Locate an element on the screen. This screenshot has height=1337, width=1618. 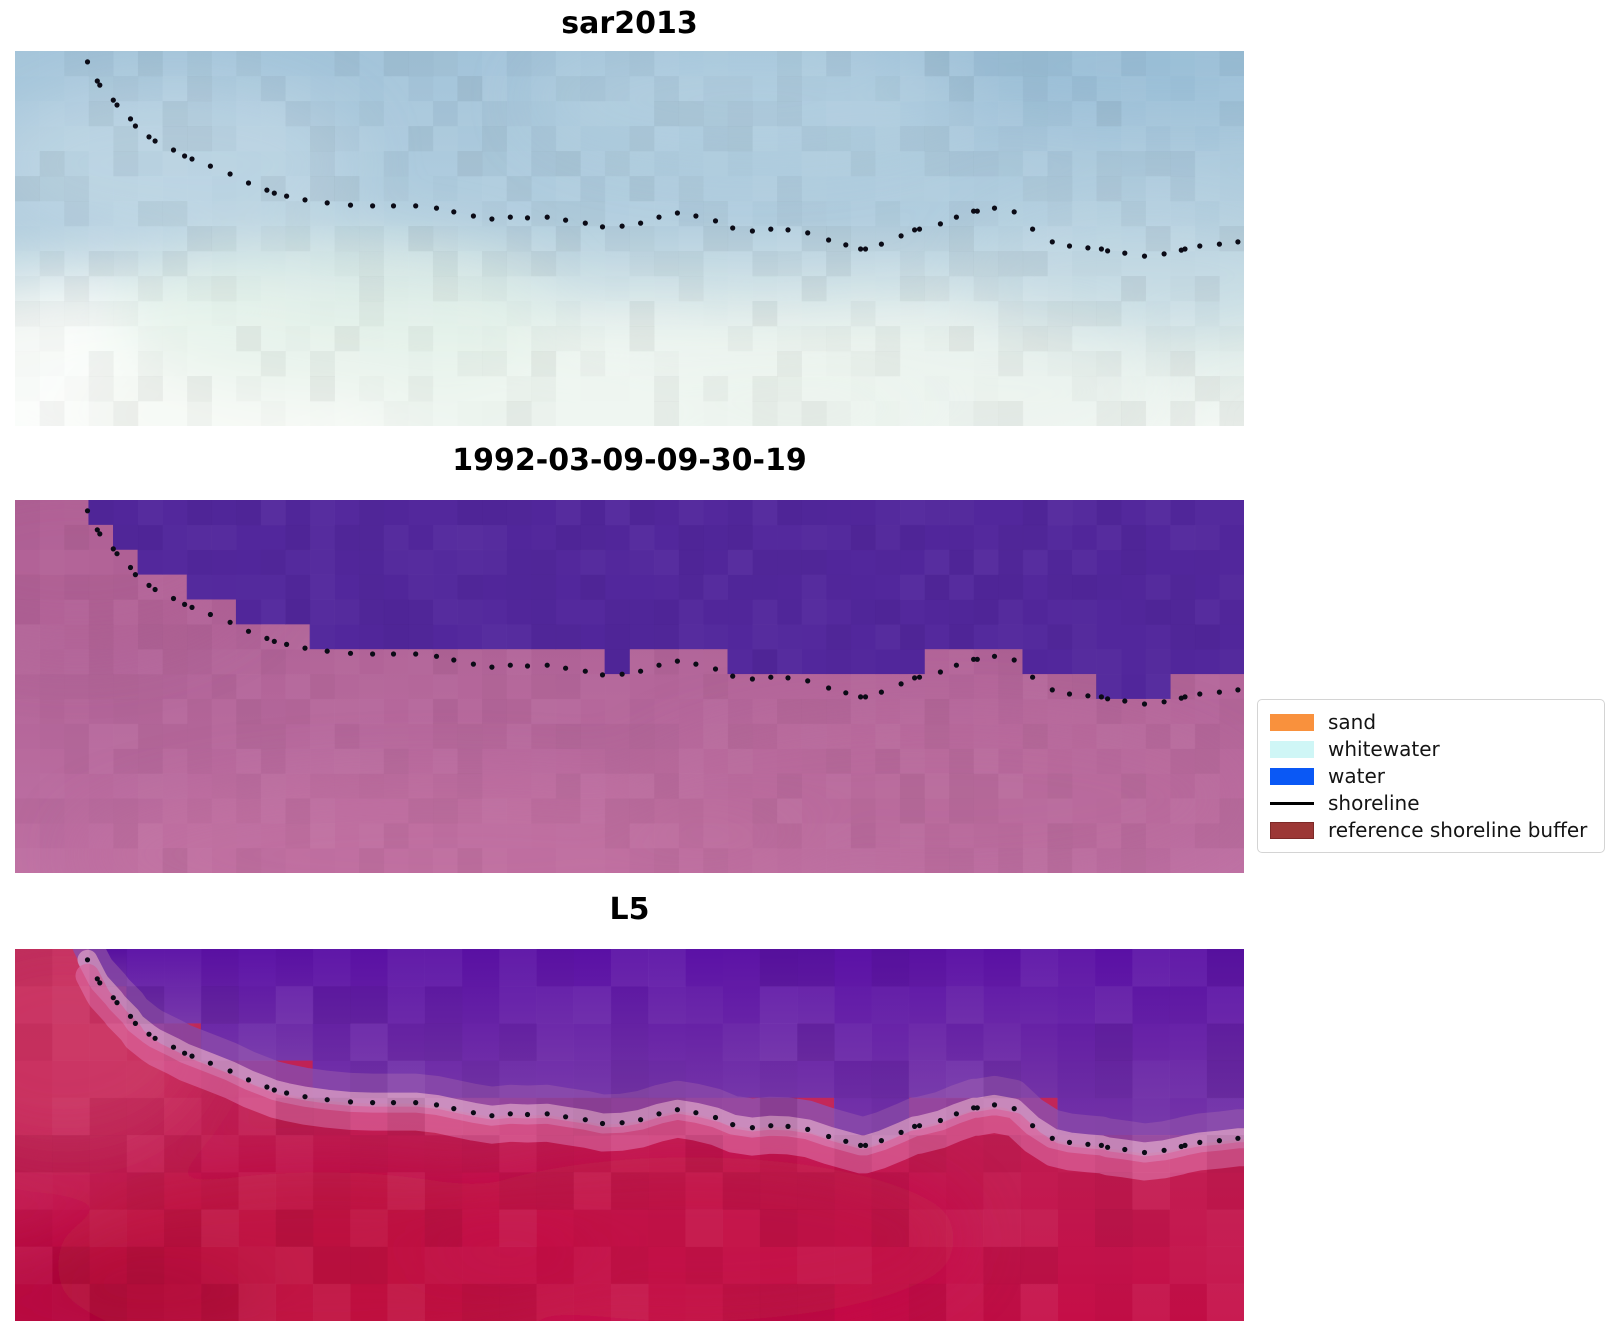
legend-label-whitewater: whitewater is located at coordinates (1384, 749).